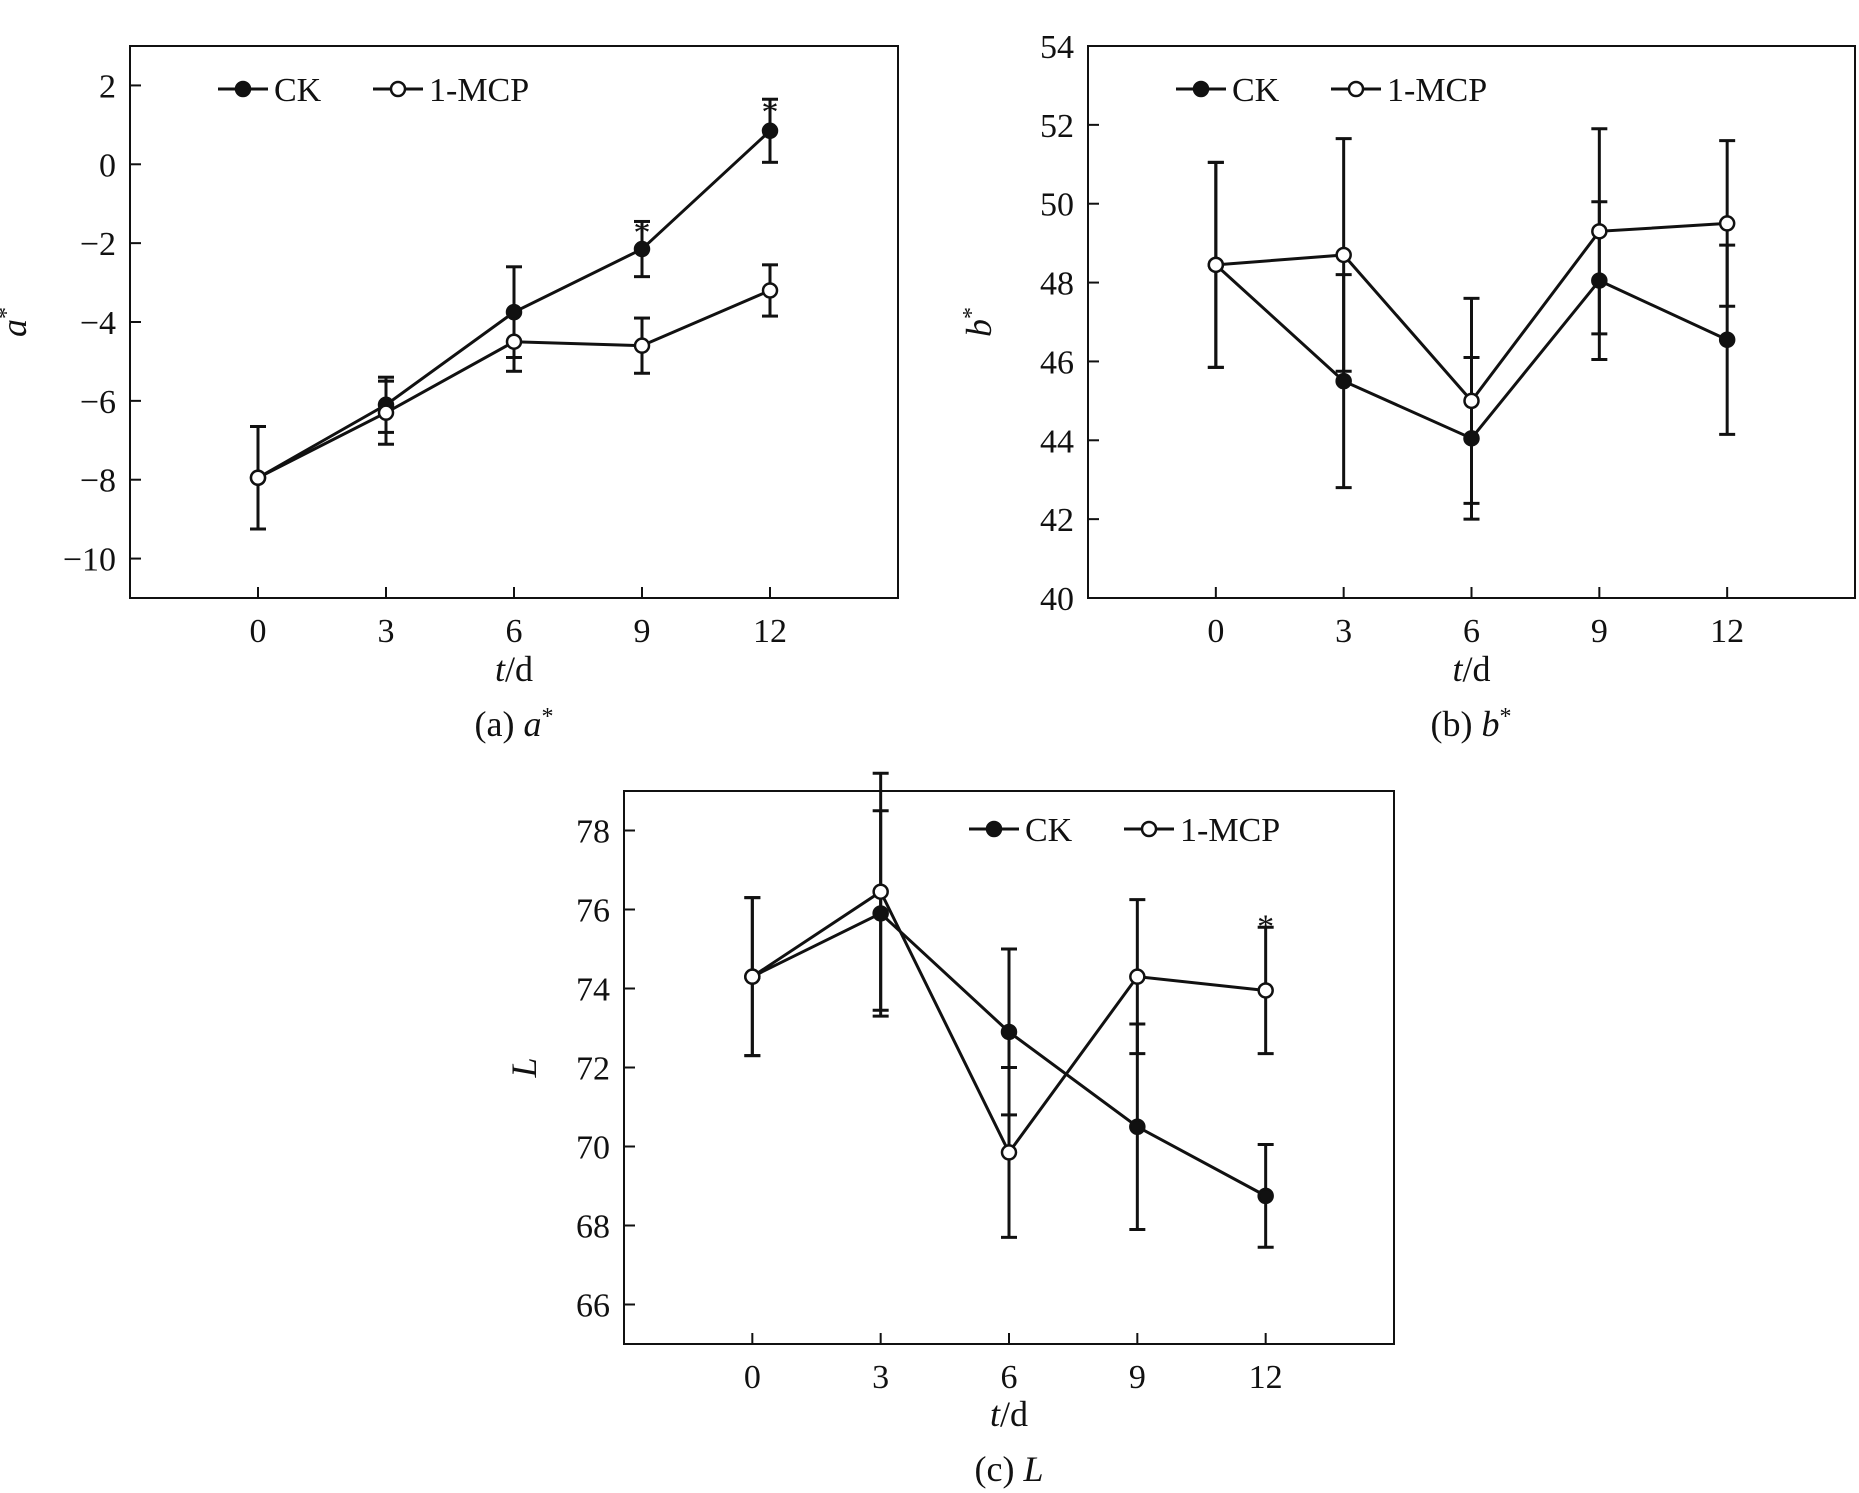 This screenshot has height=1493, width=1859. I want to click on panel-caption: (c) L, so click(1009, 1469).